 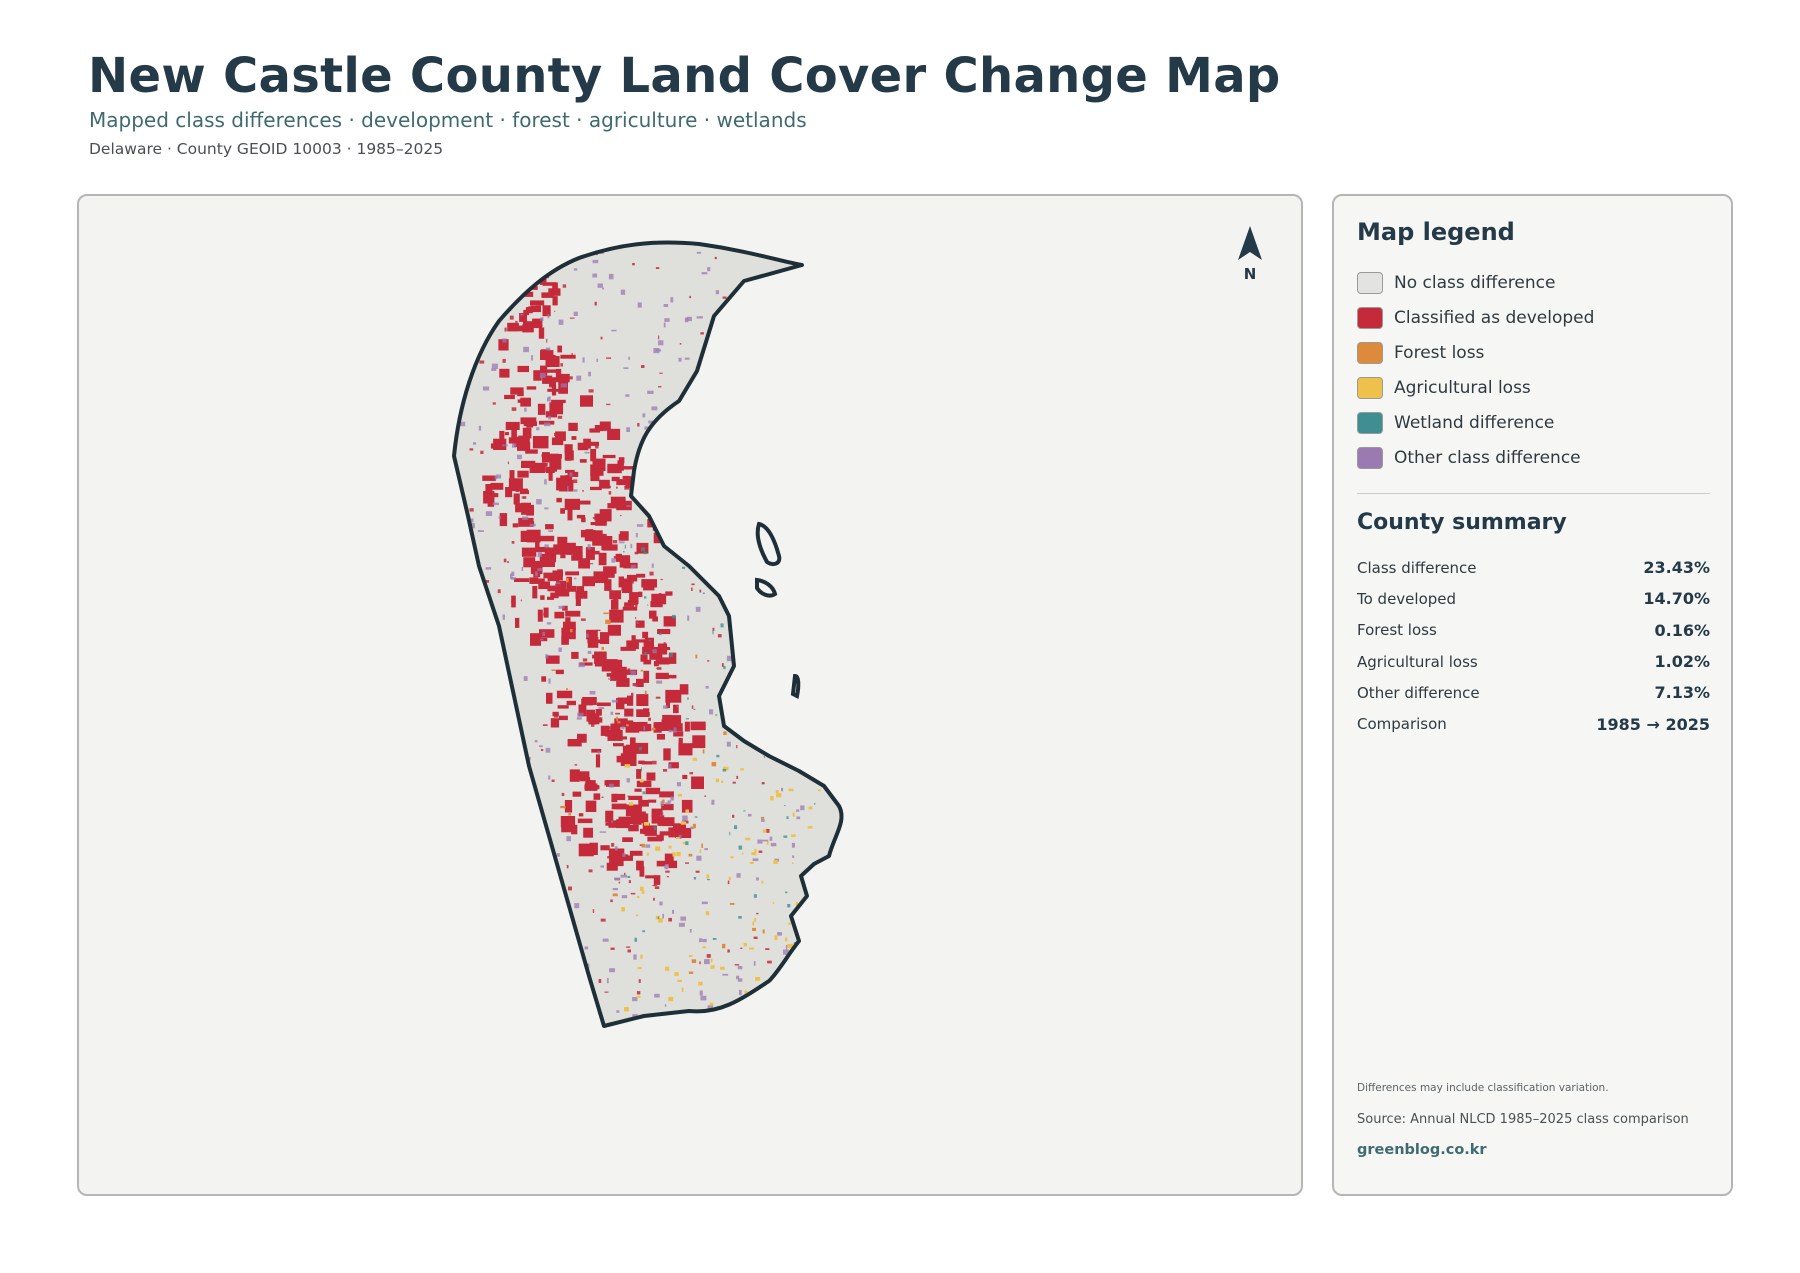 I want to click on site-link: greenblog.co.kr, so click(x=1422, y=1150).